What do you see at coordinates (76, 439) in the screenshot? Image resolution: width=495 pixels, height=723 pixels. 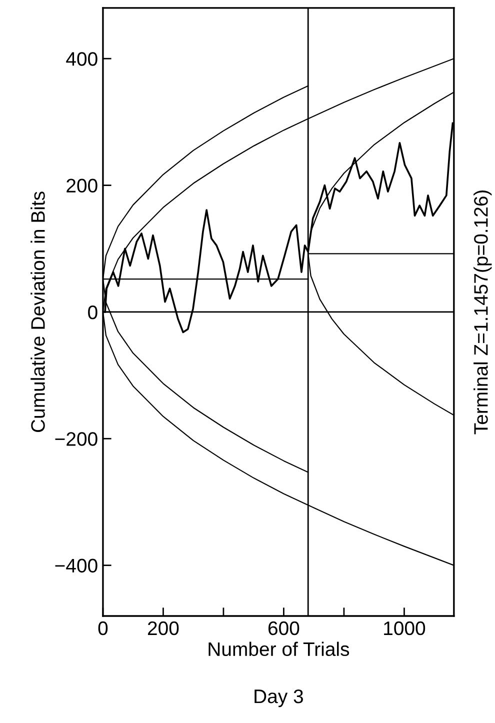 I see `y-tick-label: −200` at bounding box center [76, 439].